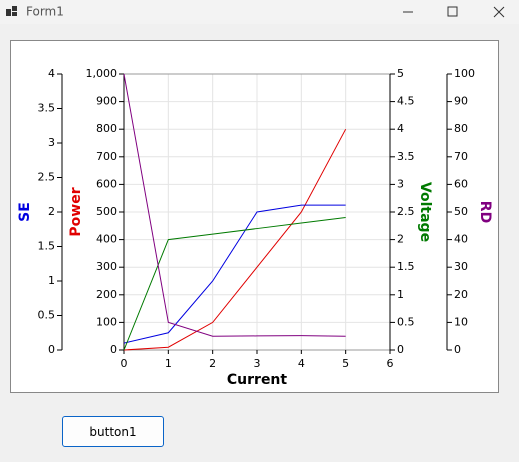  Describe the element at coordinates (452, 11) in the screenshot. I see `maximize-button` at that location.